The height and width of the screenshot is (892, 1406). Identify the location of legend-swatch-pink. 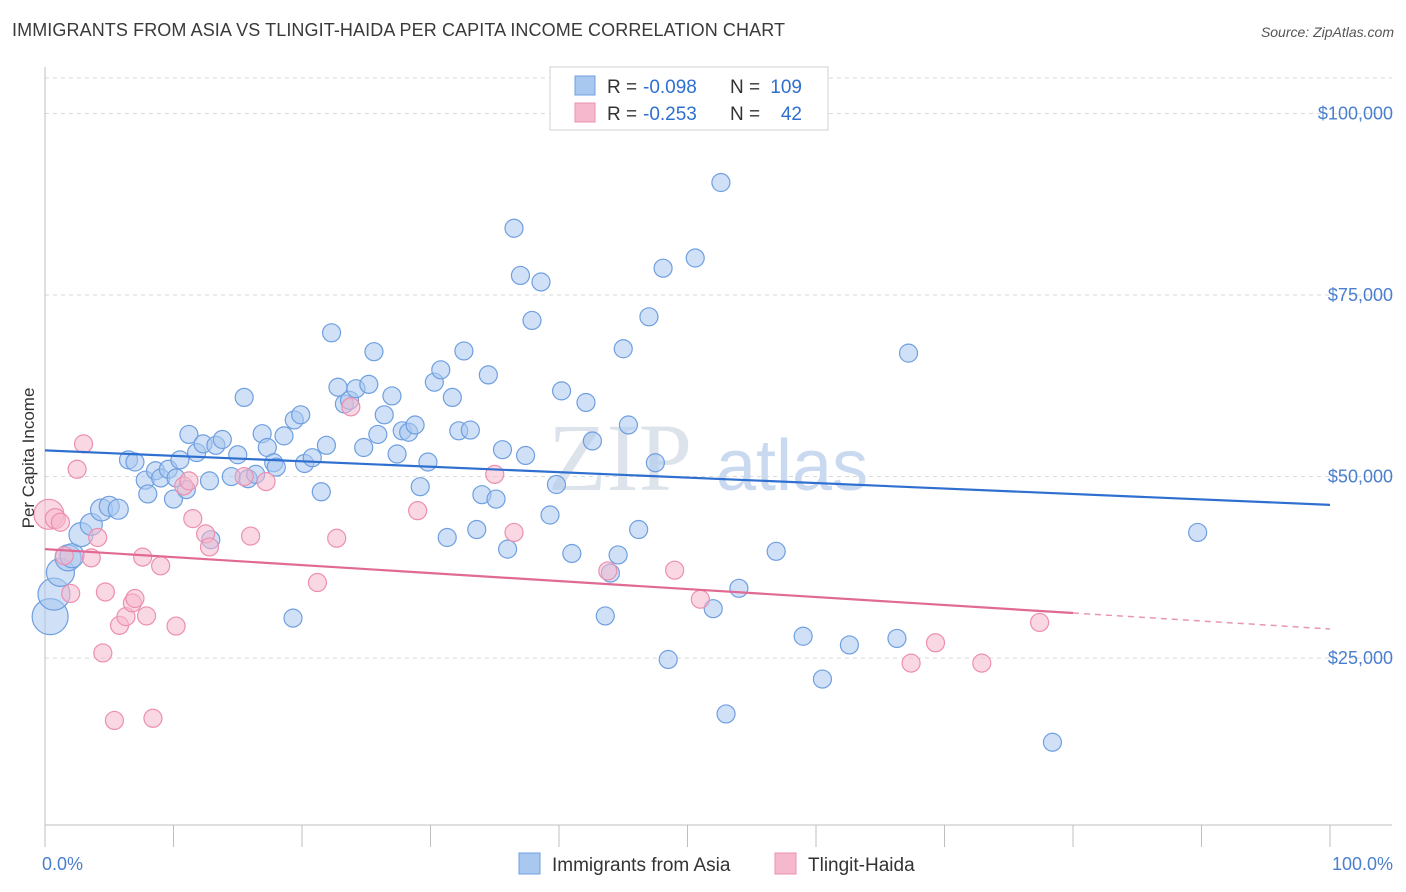
(585, 112).